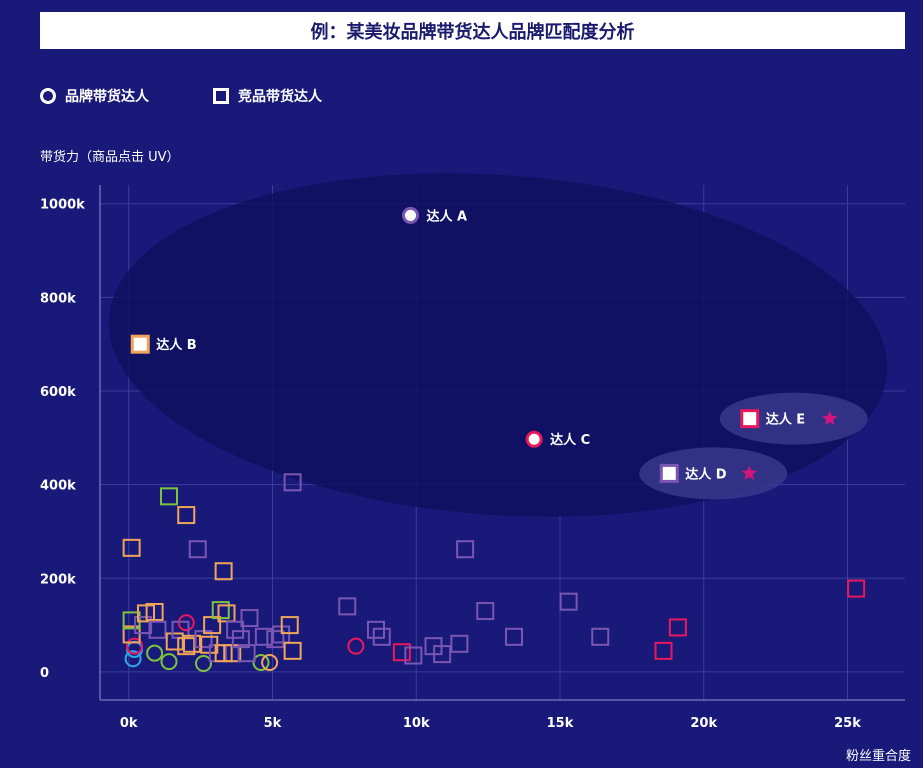 This screenshot has width=923, height=768. Describe the element at coordinates (58, 392) in the screenshot. I see `y-tick-label: 600k` at that location.